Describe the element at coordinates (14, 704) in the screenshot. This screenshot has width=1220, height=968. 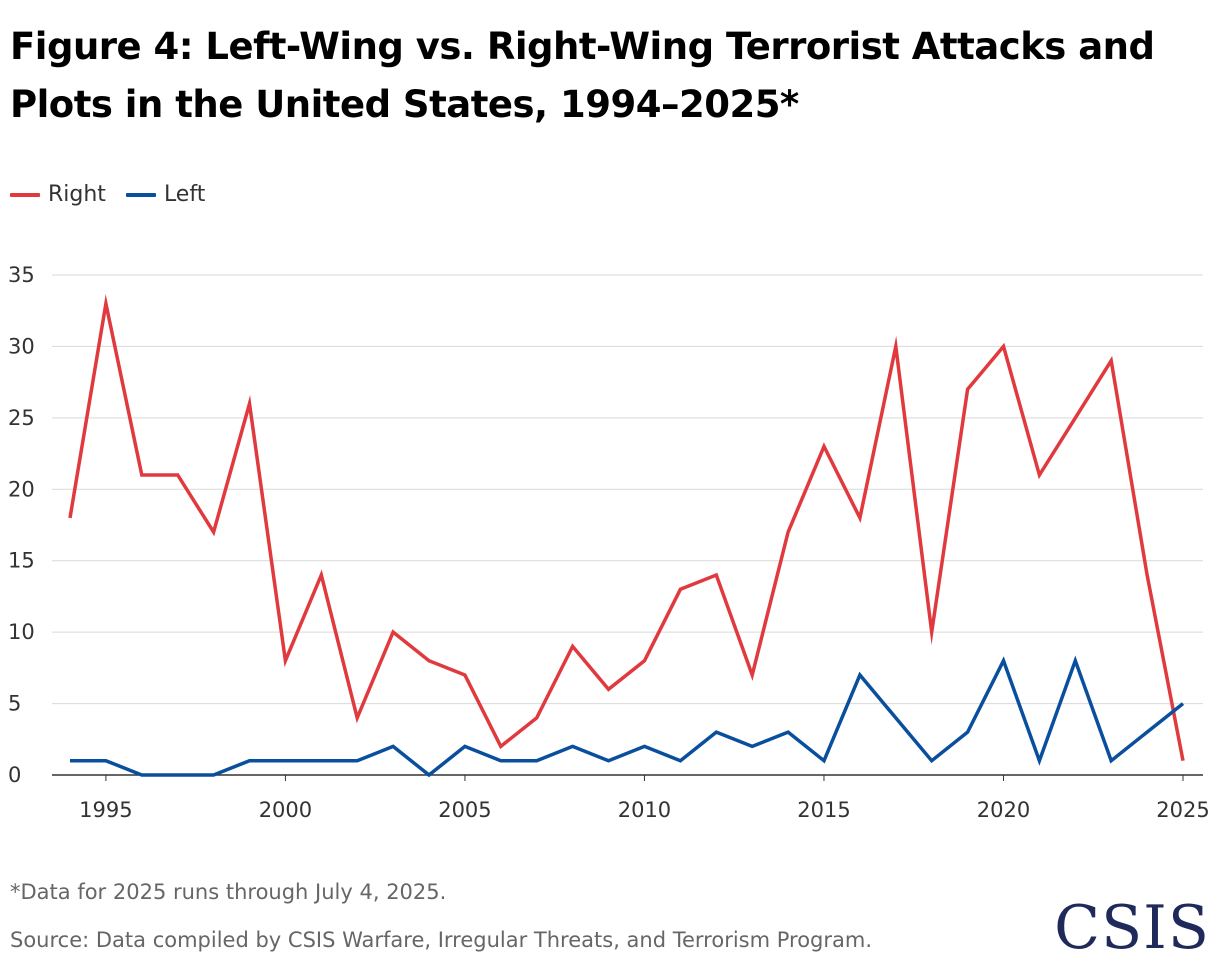
I see `y-tick-label: 5` at that location.